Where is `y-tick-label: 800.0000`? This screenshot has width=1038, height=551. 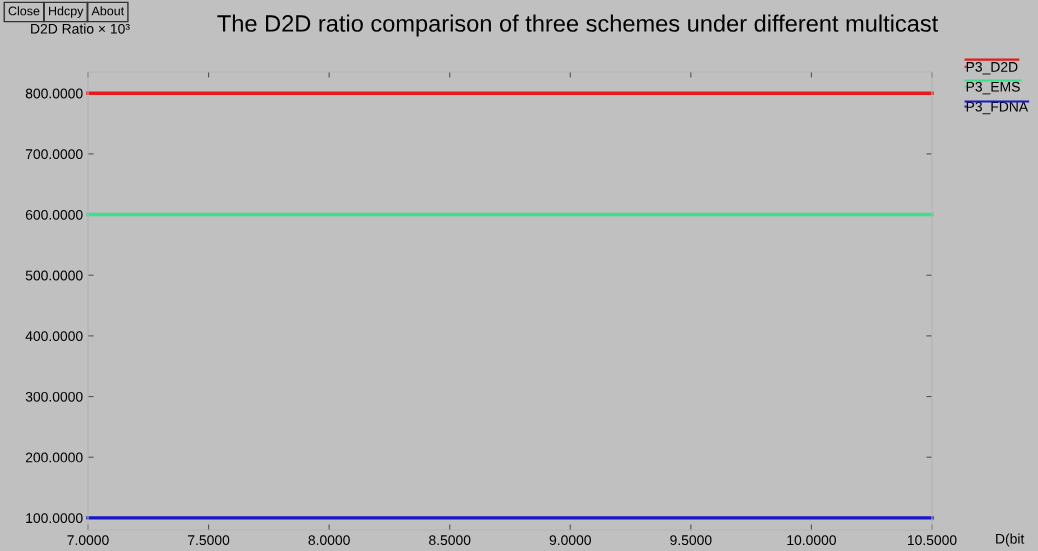
y-tick-label: 800.0000 is located at coordinates (54, 93).